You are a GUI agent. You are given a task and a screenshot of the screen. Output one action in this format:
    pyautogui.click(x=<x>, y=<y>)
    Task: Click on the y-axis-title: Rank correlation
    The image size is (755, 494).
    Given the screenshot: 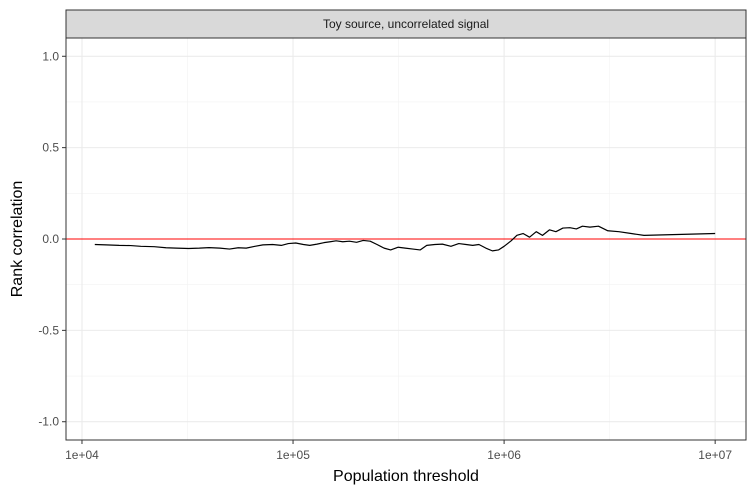 What is the action you would take?
    pyautogui.click(x=17, y=239)
    